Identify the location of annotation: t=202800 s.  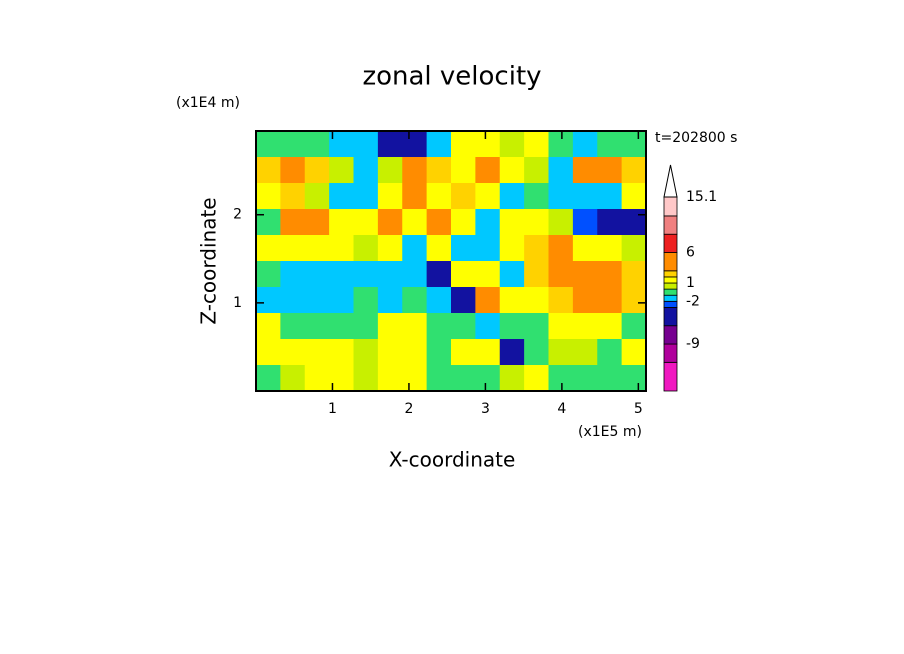
(696, 138).